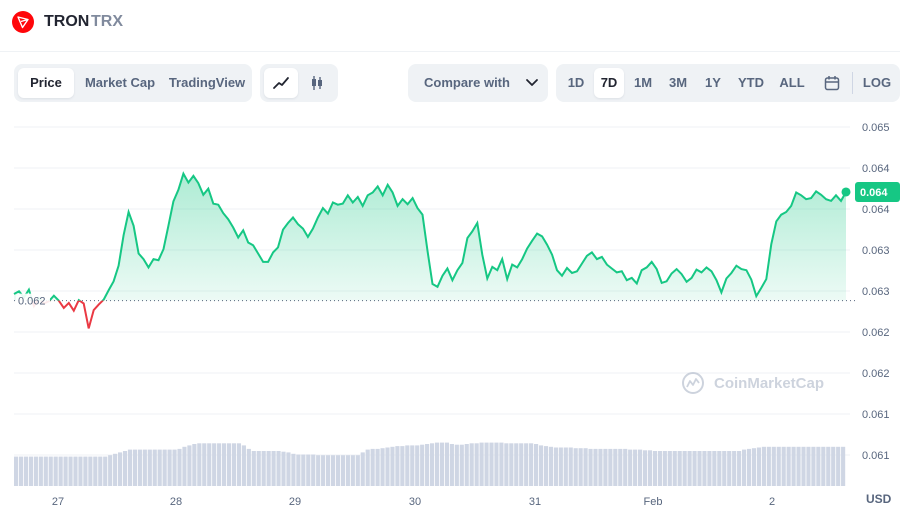  What do you see at coordinates (67, 21) in the screenshot?
I see `coin-name: TRON` at bounding box center [67, 21].